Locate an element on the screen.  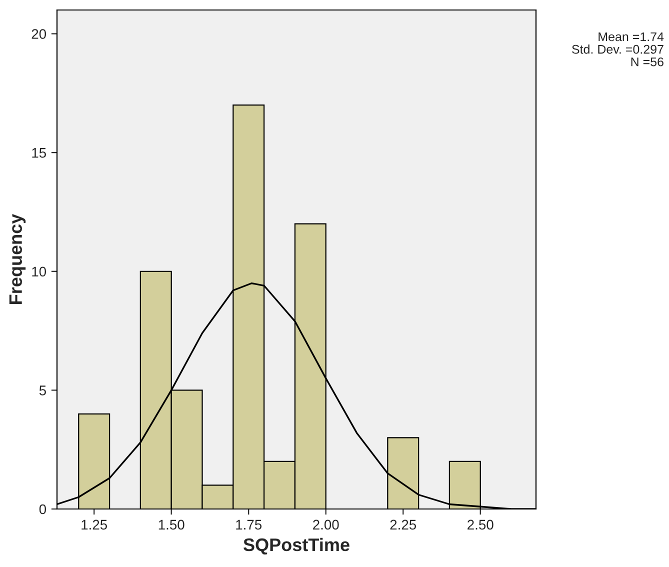
y-tick-label: 15 is located at coordinates (39, 153).